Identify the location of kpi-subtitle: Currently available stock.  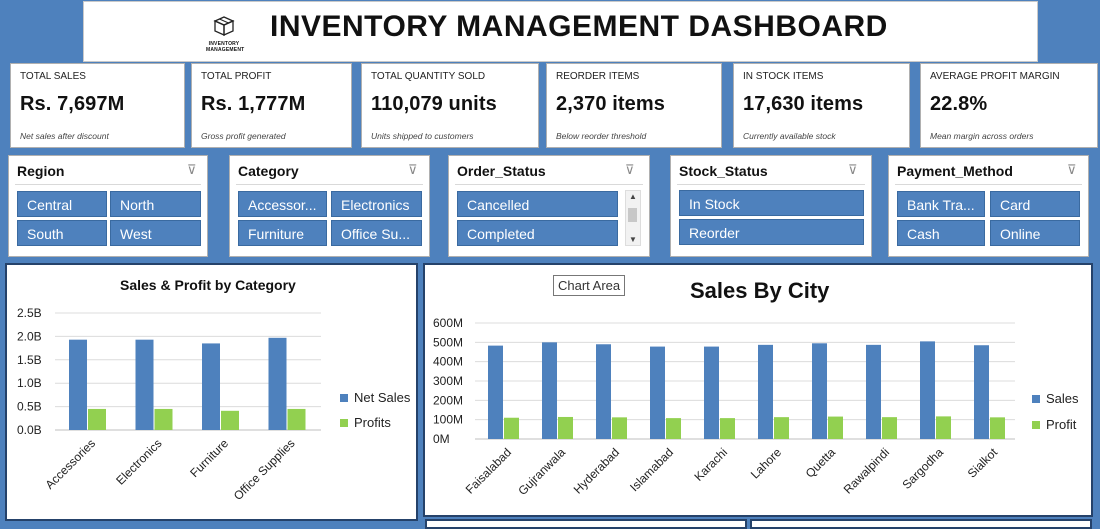
(789, 136).